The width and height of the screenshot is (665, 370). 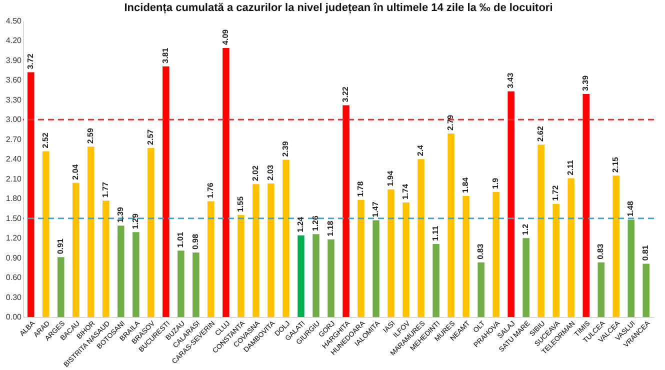 What do you see at coordinates (571, 168) in the screenshot?
I see `data-label: 2.11` at bounding box center [571, 168].